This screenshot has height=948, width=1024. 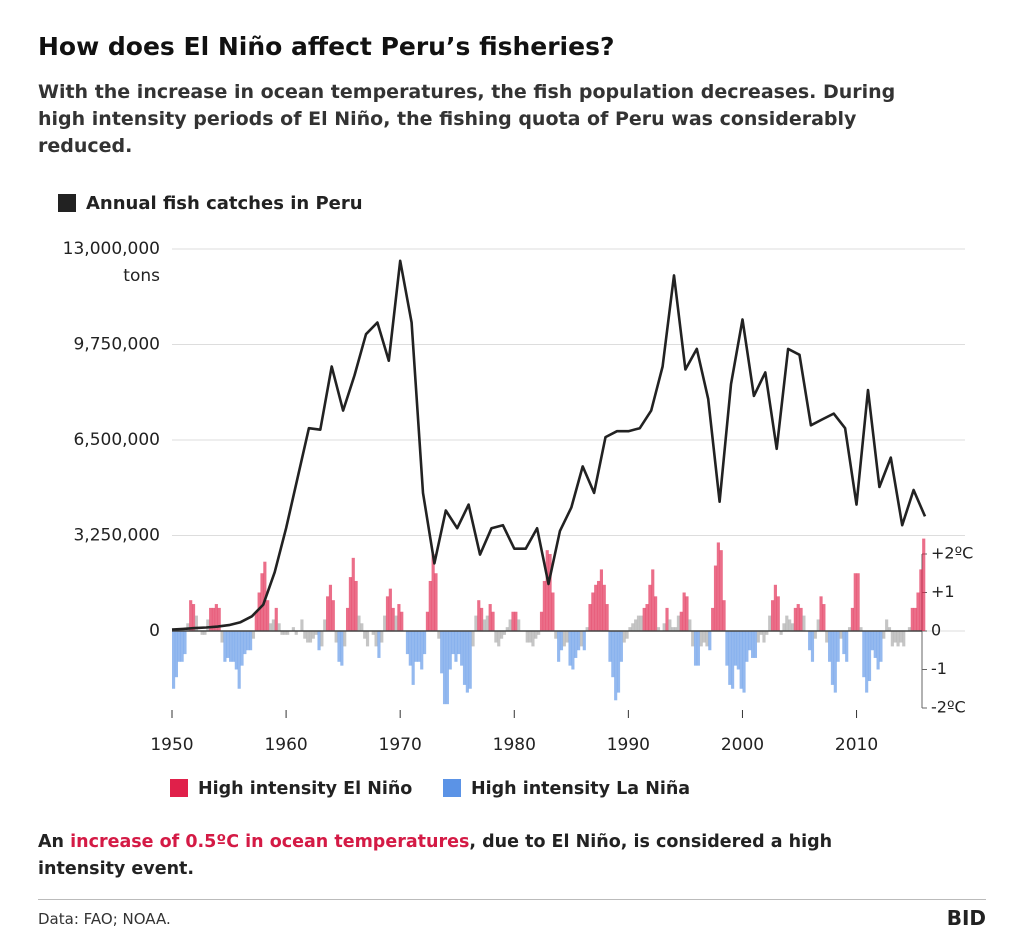 What do you see at coordinates (742, 745) in the screenshot?
I see `x-tick-label: 2000` at bounding box center [742, 745].